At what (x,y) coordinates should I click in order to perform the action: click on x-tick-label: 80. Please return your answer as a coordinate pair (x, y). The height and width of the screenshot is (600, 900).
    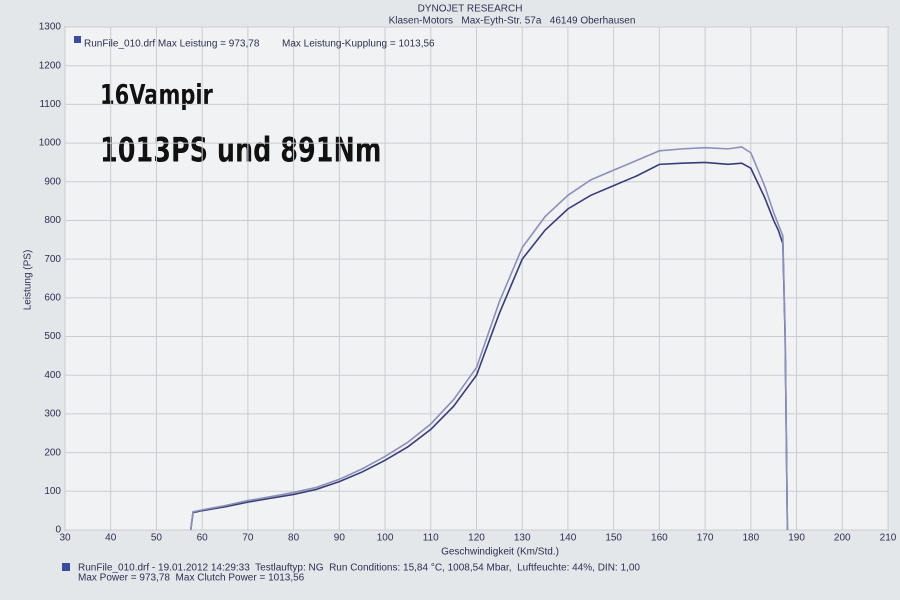
    Looking at the image, I should click on (294, 538).